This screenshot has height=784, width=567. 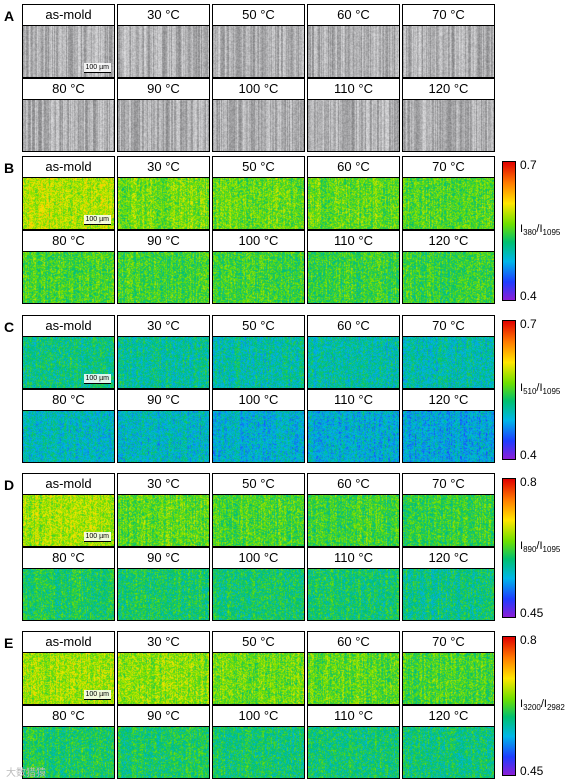 I want to click on colorbar-label-subscript: 510, so click(x=530, y=392).